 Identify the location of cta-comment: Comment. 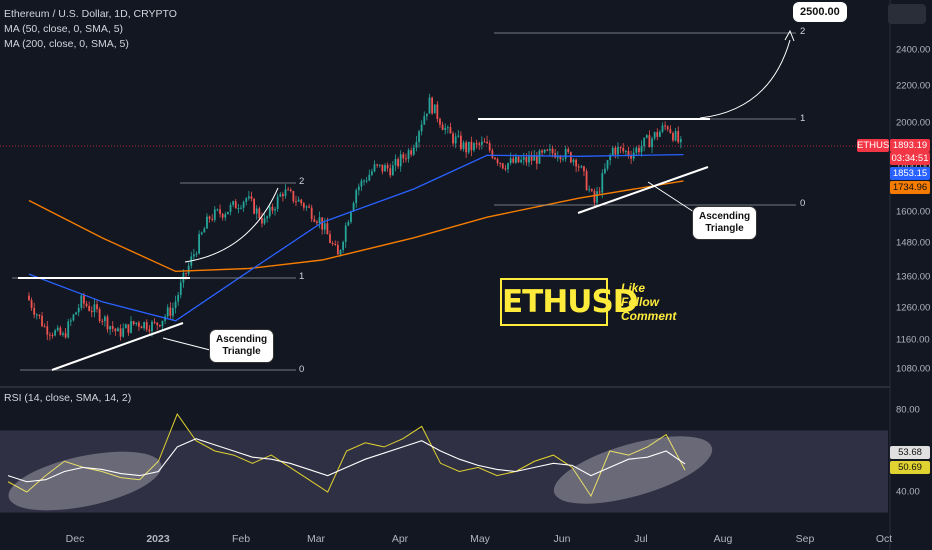
(649, 316).